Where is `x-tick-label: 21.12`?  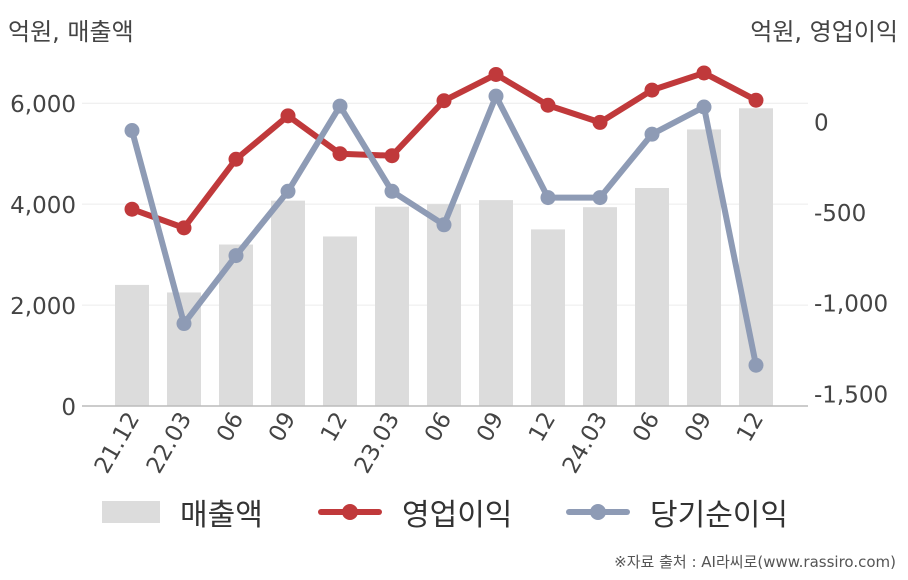 x-tick-label: 21.12 is located at coordinates (117, 443).